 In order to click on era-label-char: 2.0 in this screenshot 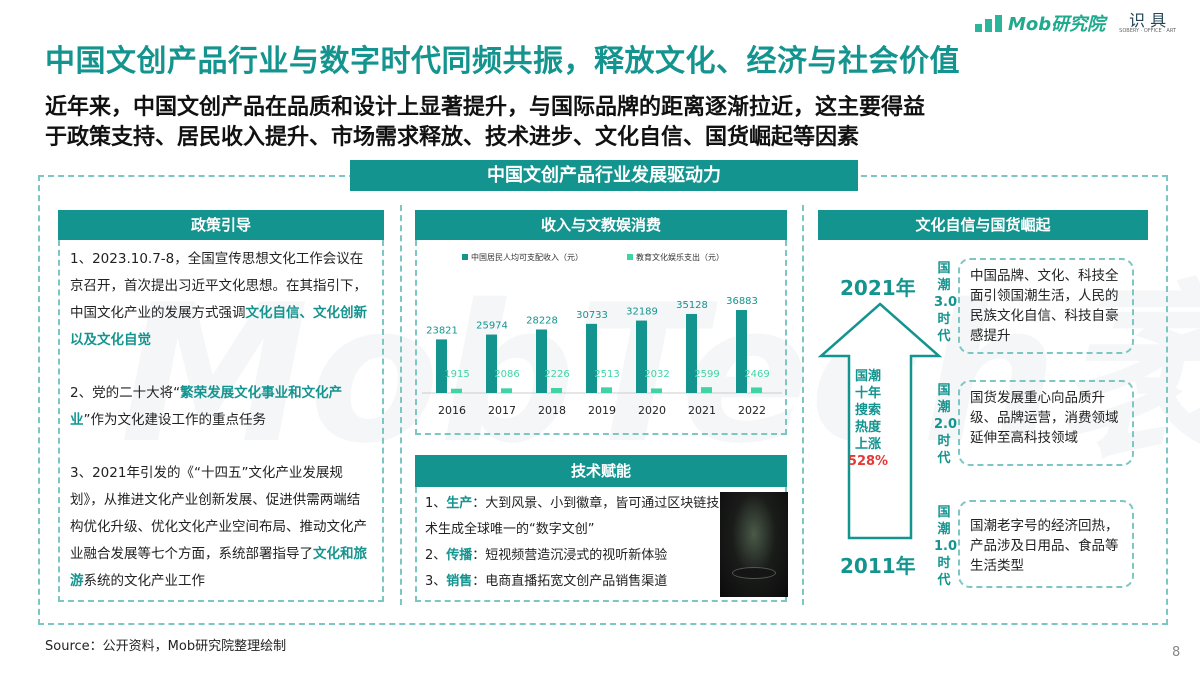, I will do `click(946, 424)`.